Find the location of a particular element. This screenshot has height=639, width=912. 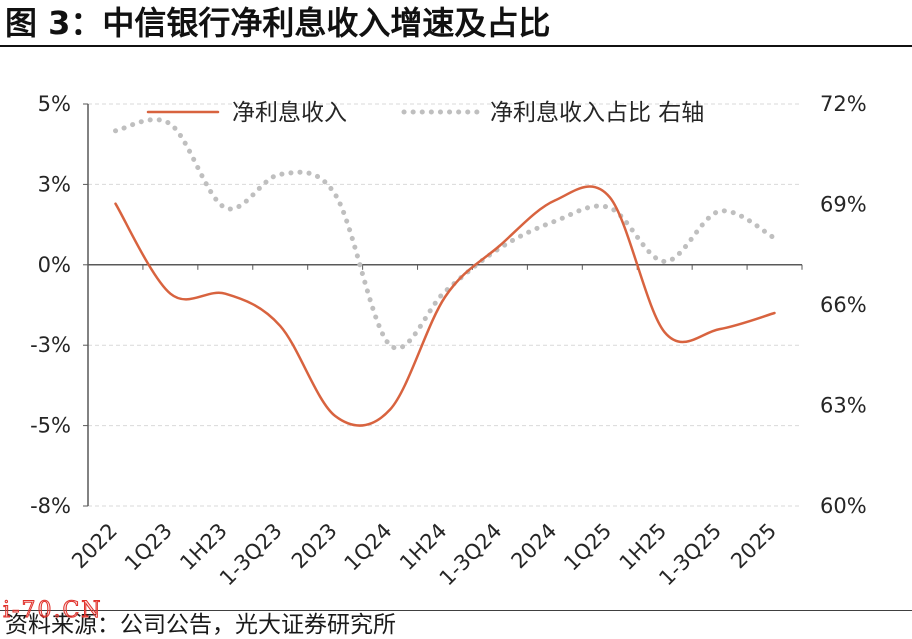

legend: 净利息收入 净利息收入占比 右轴 is located at coordinates (425, 113).